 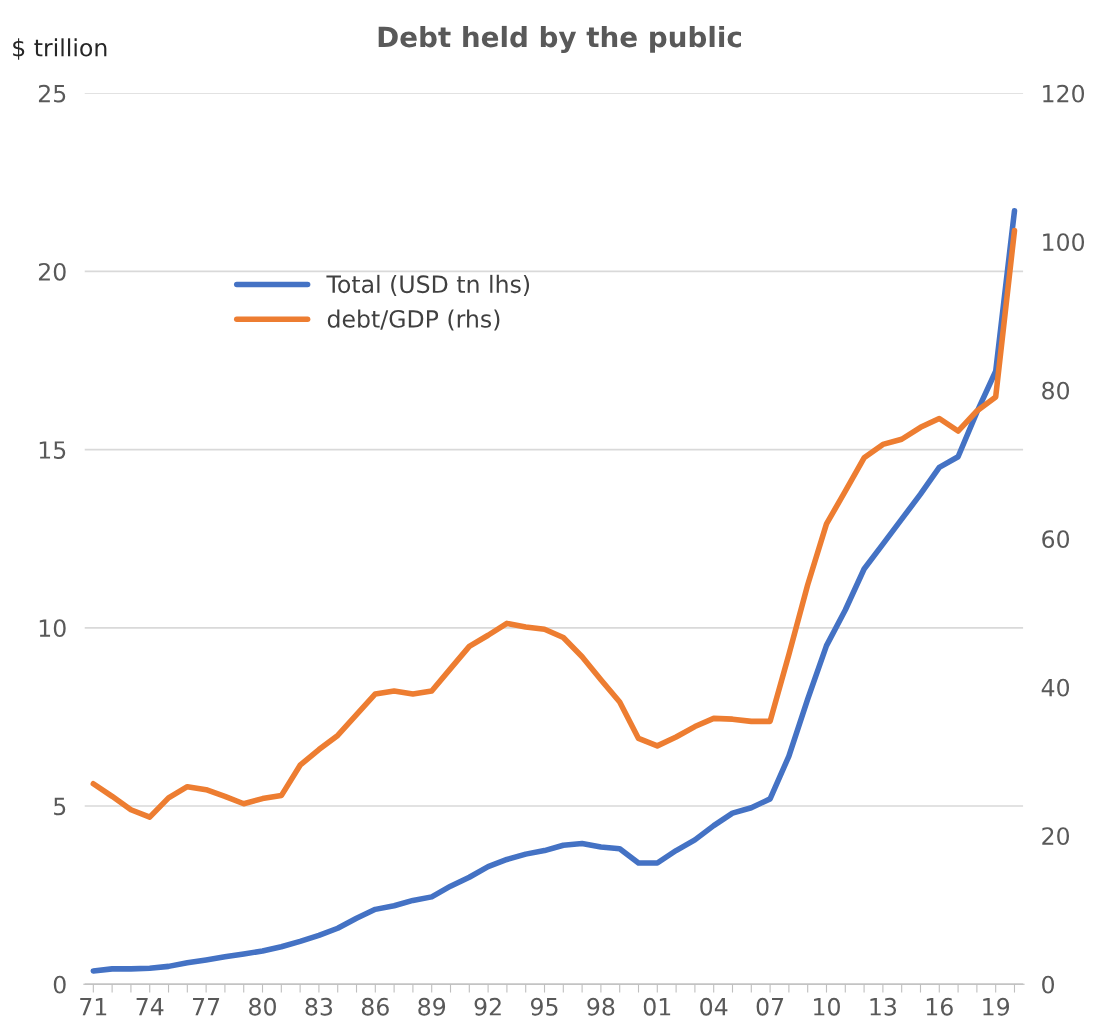 I want to click on y-tick-label: 25, so click(x=52, y=93).